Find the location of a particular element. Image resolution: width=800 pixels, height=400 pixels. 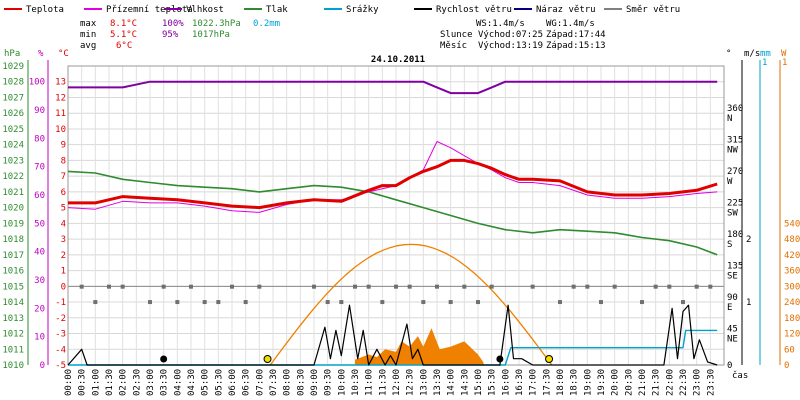

x-tick: 07:00 is located at coordinates (260, 382).